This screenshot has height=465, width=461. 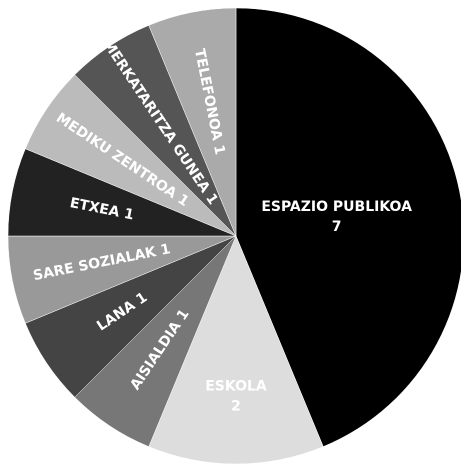 What do you see at coordinates (337, 227) in the screenshot?
I see `slice-value: 7` at bounding box center [337, 227].